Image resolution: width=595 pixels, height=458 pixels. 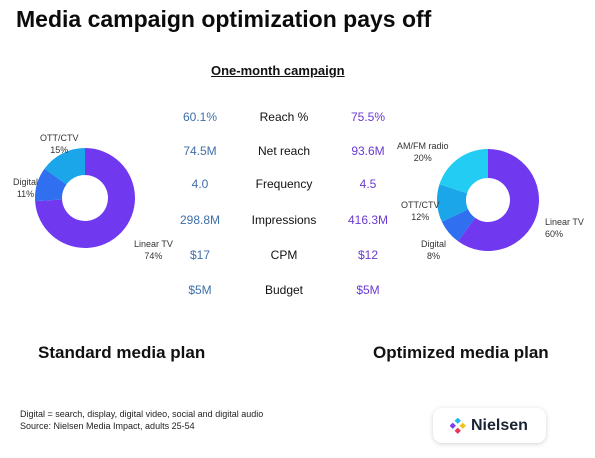 I want to click on std-slice-ott-ctv, so click(x=64, y=166).